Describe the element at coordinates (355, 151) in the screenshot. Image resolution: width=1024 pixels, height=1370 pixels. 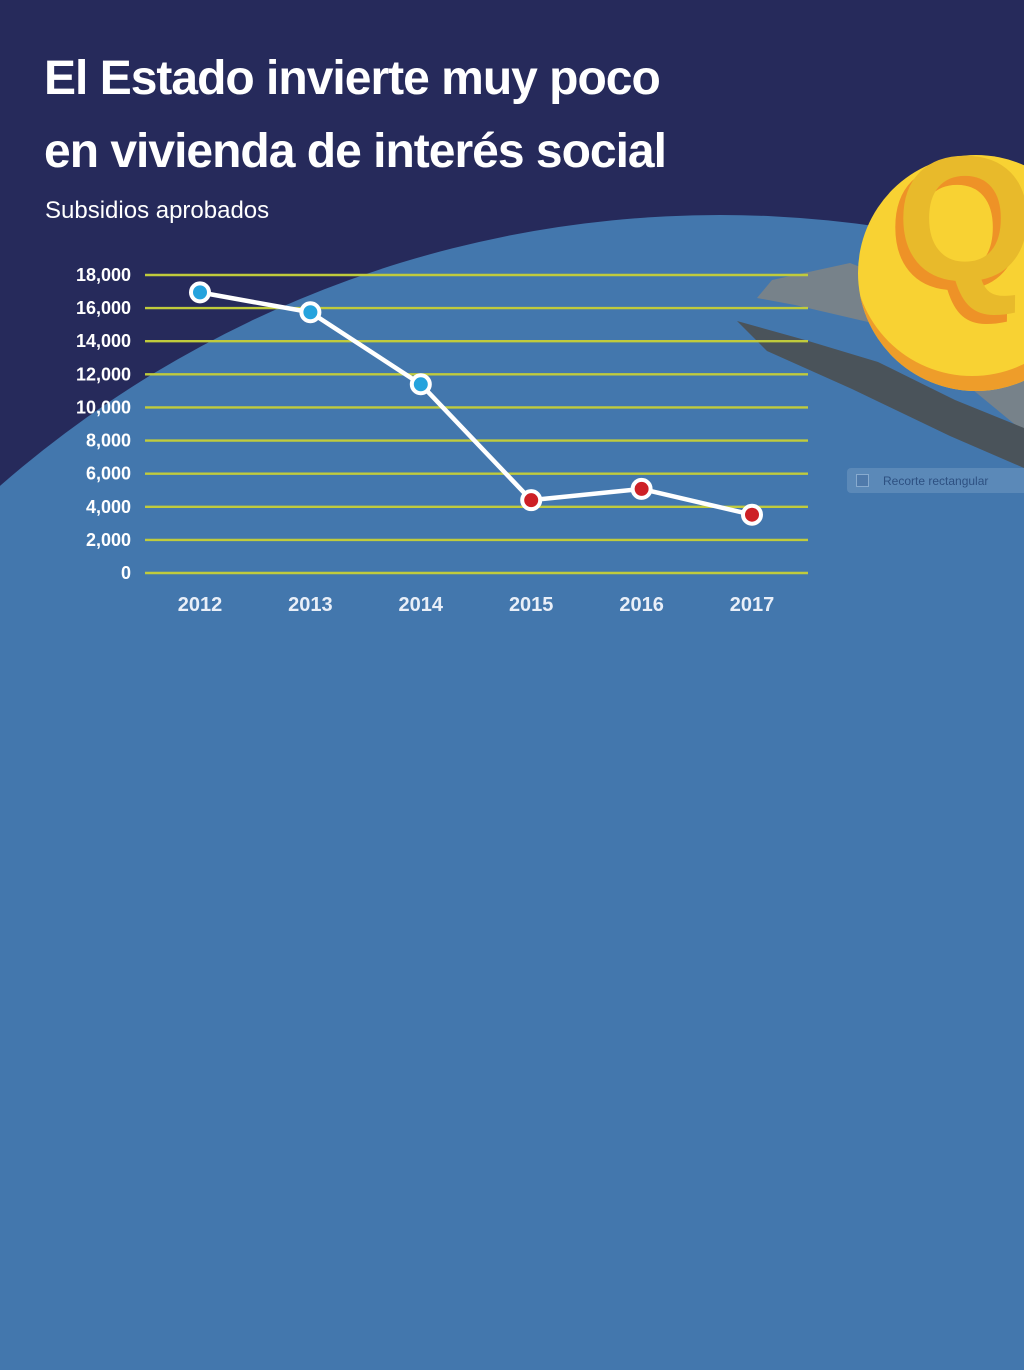
I see `headline-line-2: en vivienda de interés social` at that location.